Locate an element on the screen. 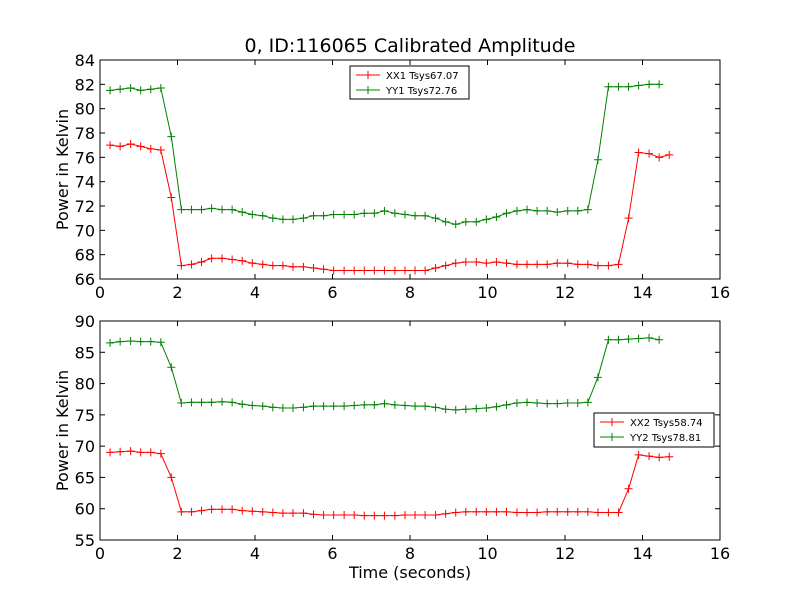  bottom-ytick-label-75: 75 is located at coordinates (85, 415).